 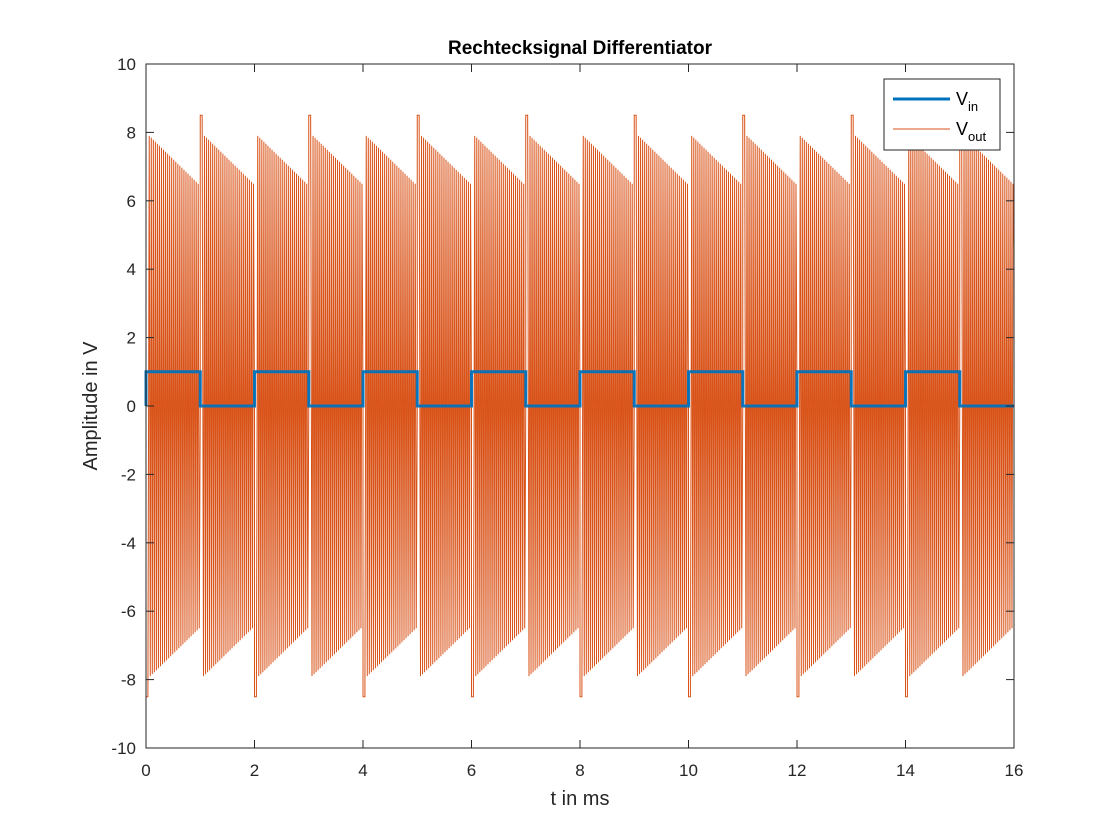 What do you see at coordinates (131, 201) in the screenshot?
I see `y-tick-label: 6` at bounding box center [131, 201].